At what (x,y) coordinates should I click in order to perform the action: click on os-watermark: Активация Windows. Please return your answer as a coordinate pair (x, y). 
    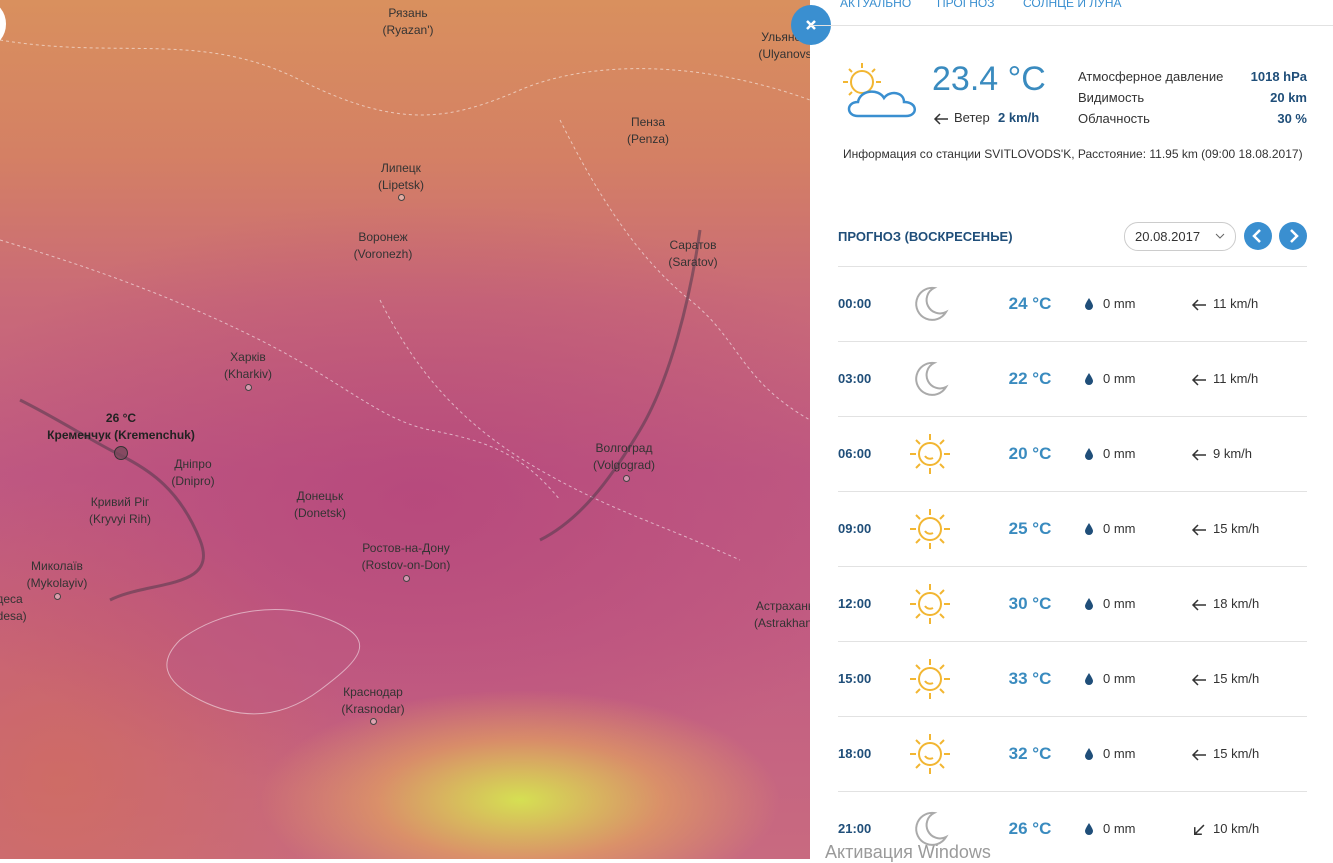
    Looking at the image, I should click on (908, 852).